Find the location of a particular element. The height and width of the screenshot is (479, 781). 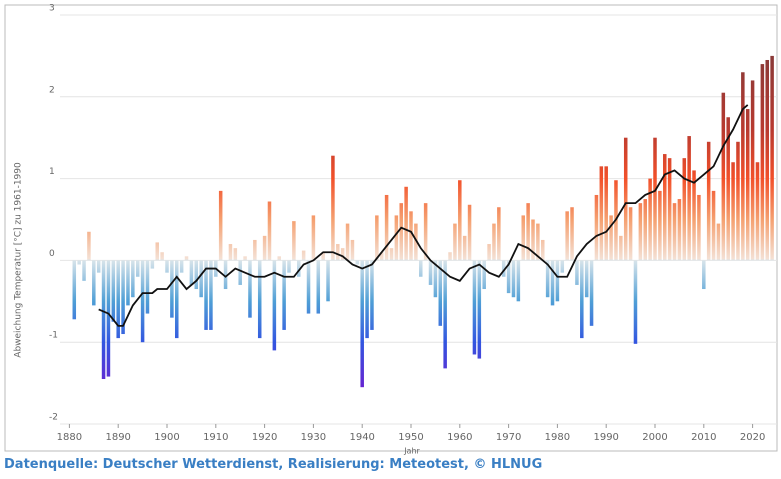

x-tick-label: 1990 is located at coordinates (605, 437).